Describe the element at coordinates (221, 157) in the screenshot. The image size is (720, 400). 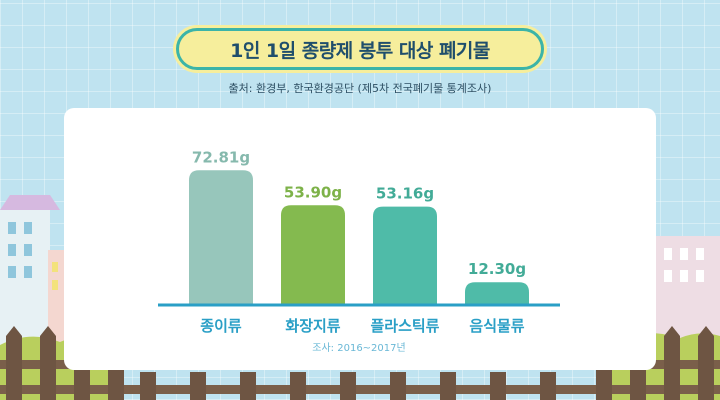
I see `bar-value-label-1: 72.81g` at that location.